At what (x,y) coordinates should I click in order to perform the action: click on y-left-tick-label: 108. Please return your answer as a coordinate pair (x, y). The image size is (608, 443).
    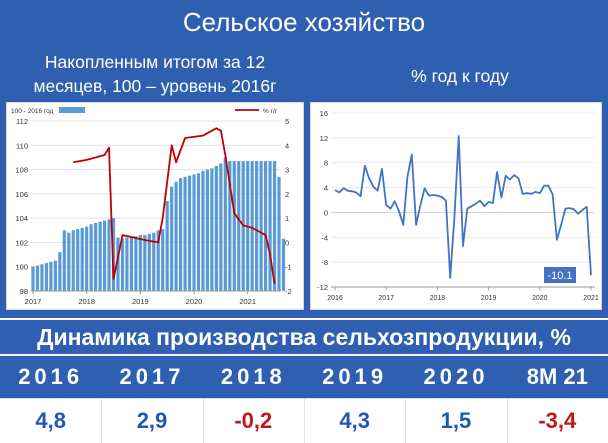
    Looking at the image, I should click on (21, 170).